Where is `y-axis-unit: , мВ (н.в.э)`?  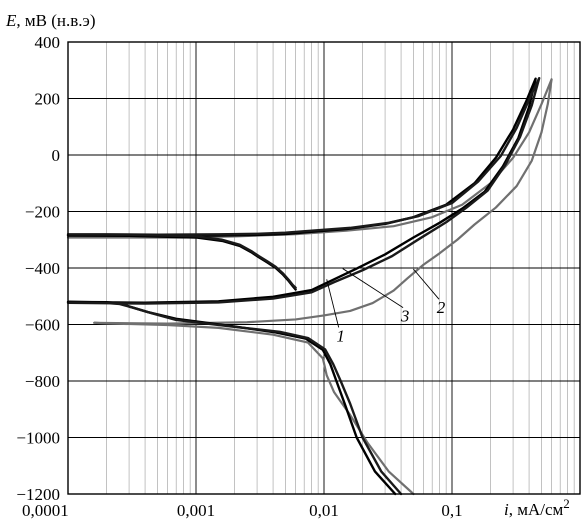
y-axis-unit: , мВ (н.в.э) is located at coordinates (55, 20).